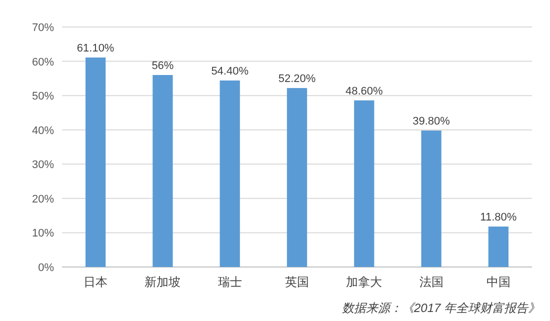 This screenshot has width=550, height=321. What do you see at coordinates (162, 282) in the screenshot?
I see `x-tick-label: 新加坡` at bounding box center [162, 282].